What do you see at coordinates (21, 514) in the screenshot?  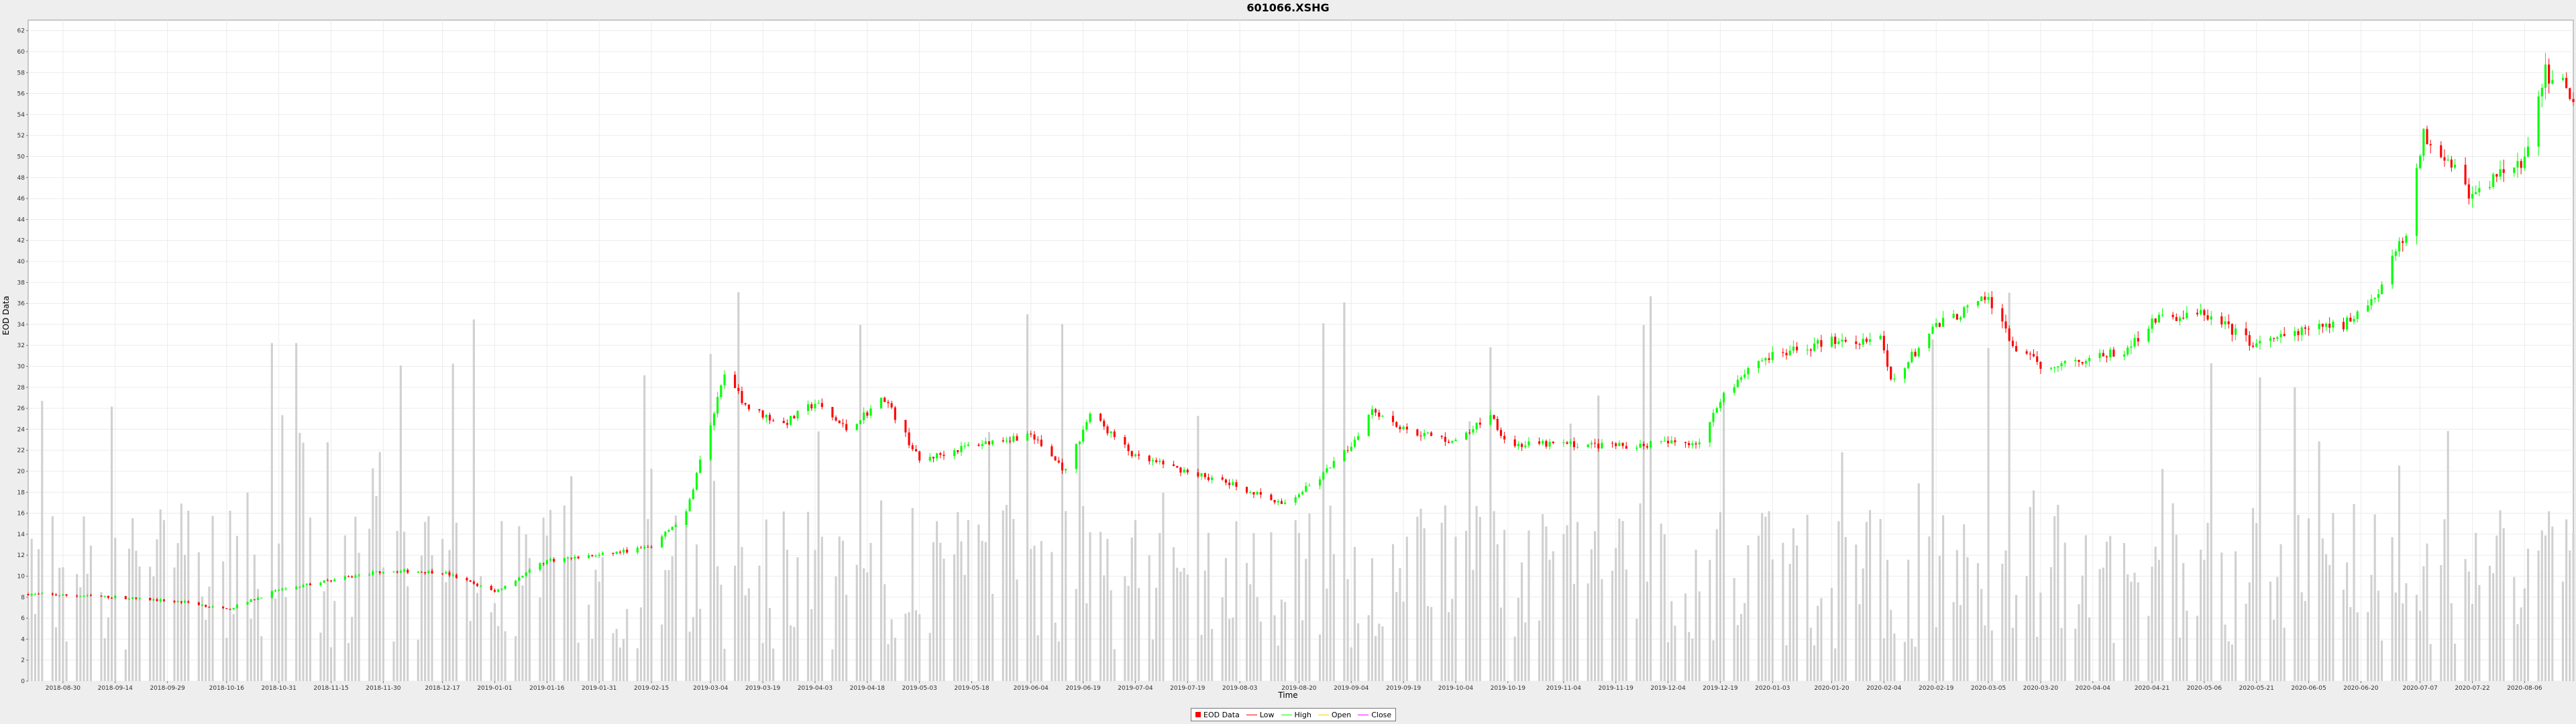 I see `y-tick-label: 16` at bounding box center [21, 514].